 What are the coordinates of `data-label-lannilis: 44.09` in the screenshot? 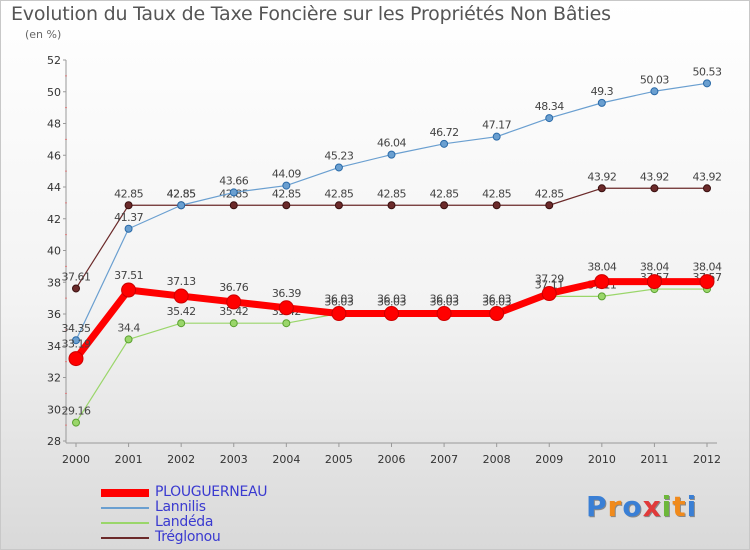 It's located at (286, 174).